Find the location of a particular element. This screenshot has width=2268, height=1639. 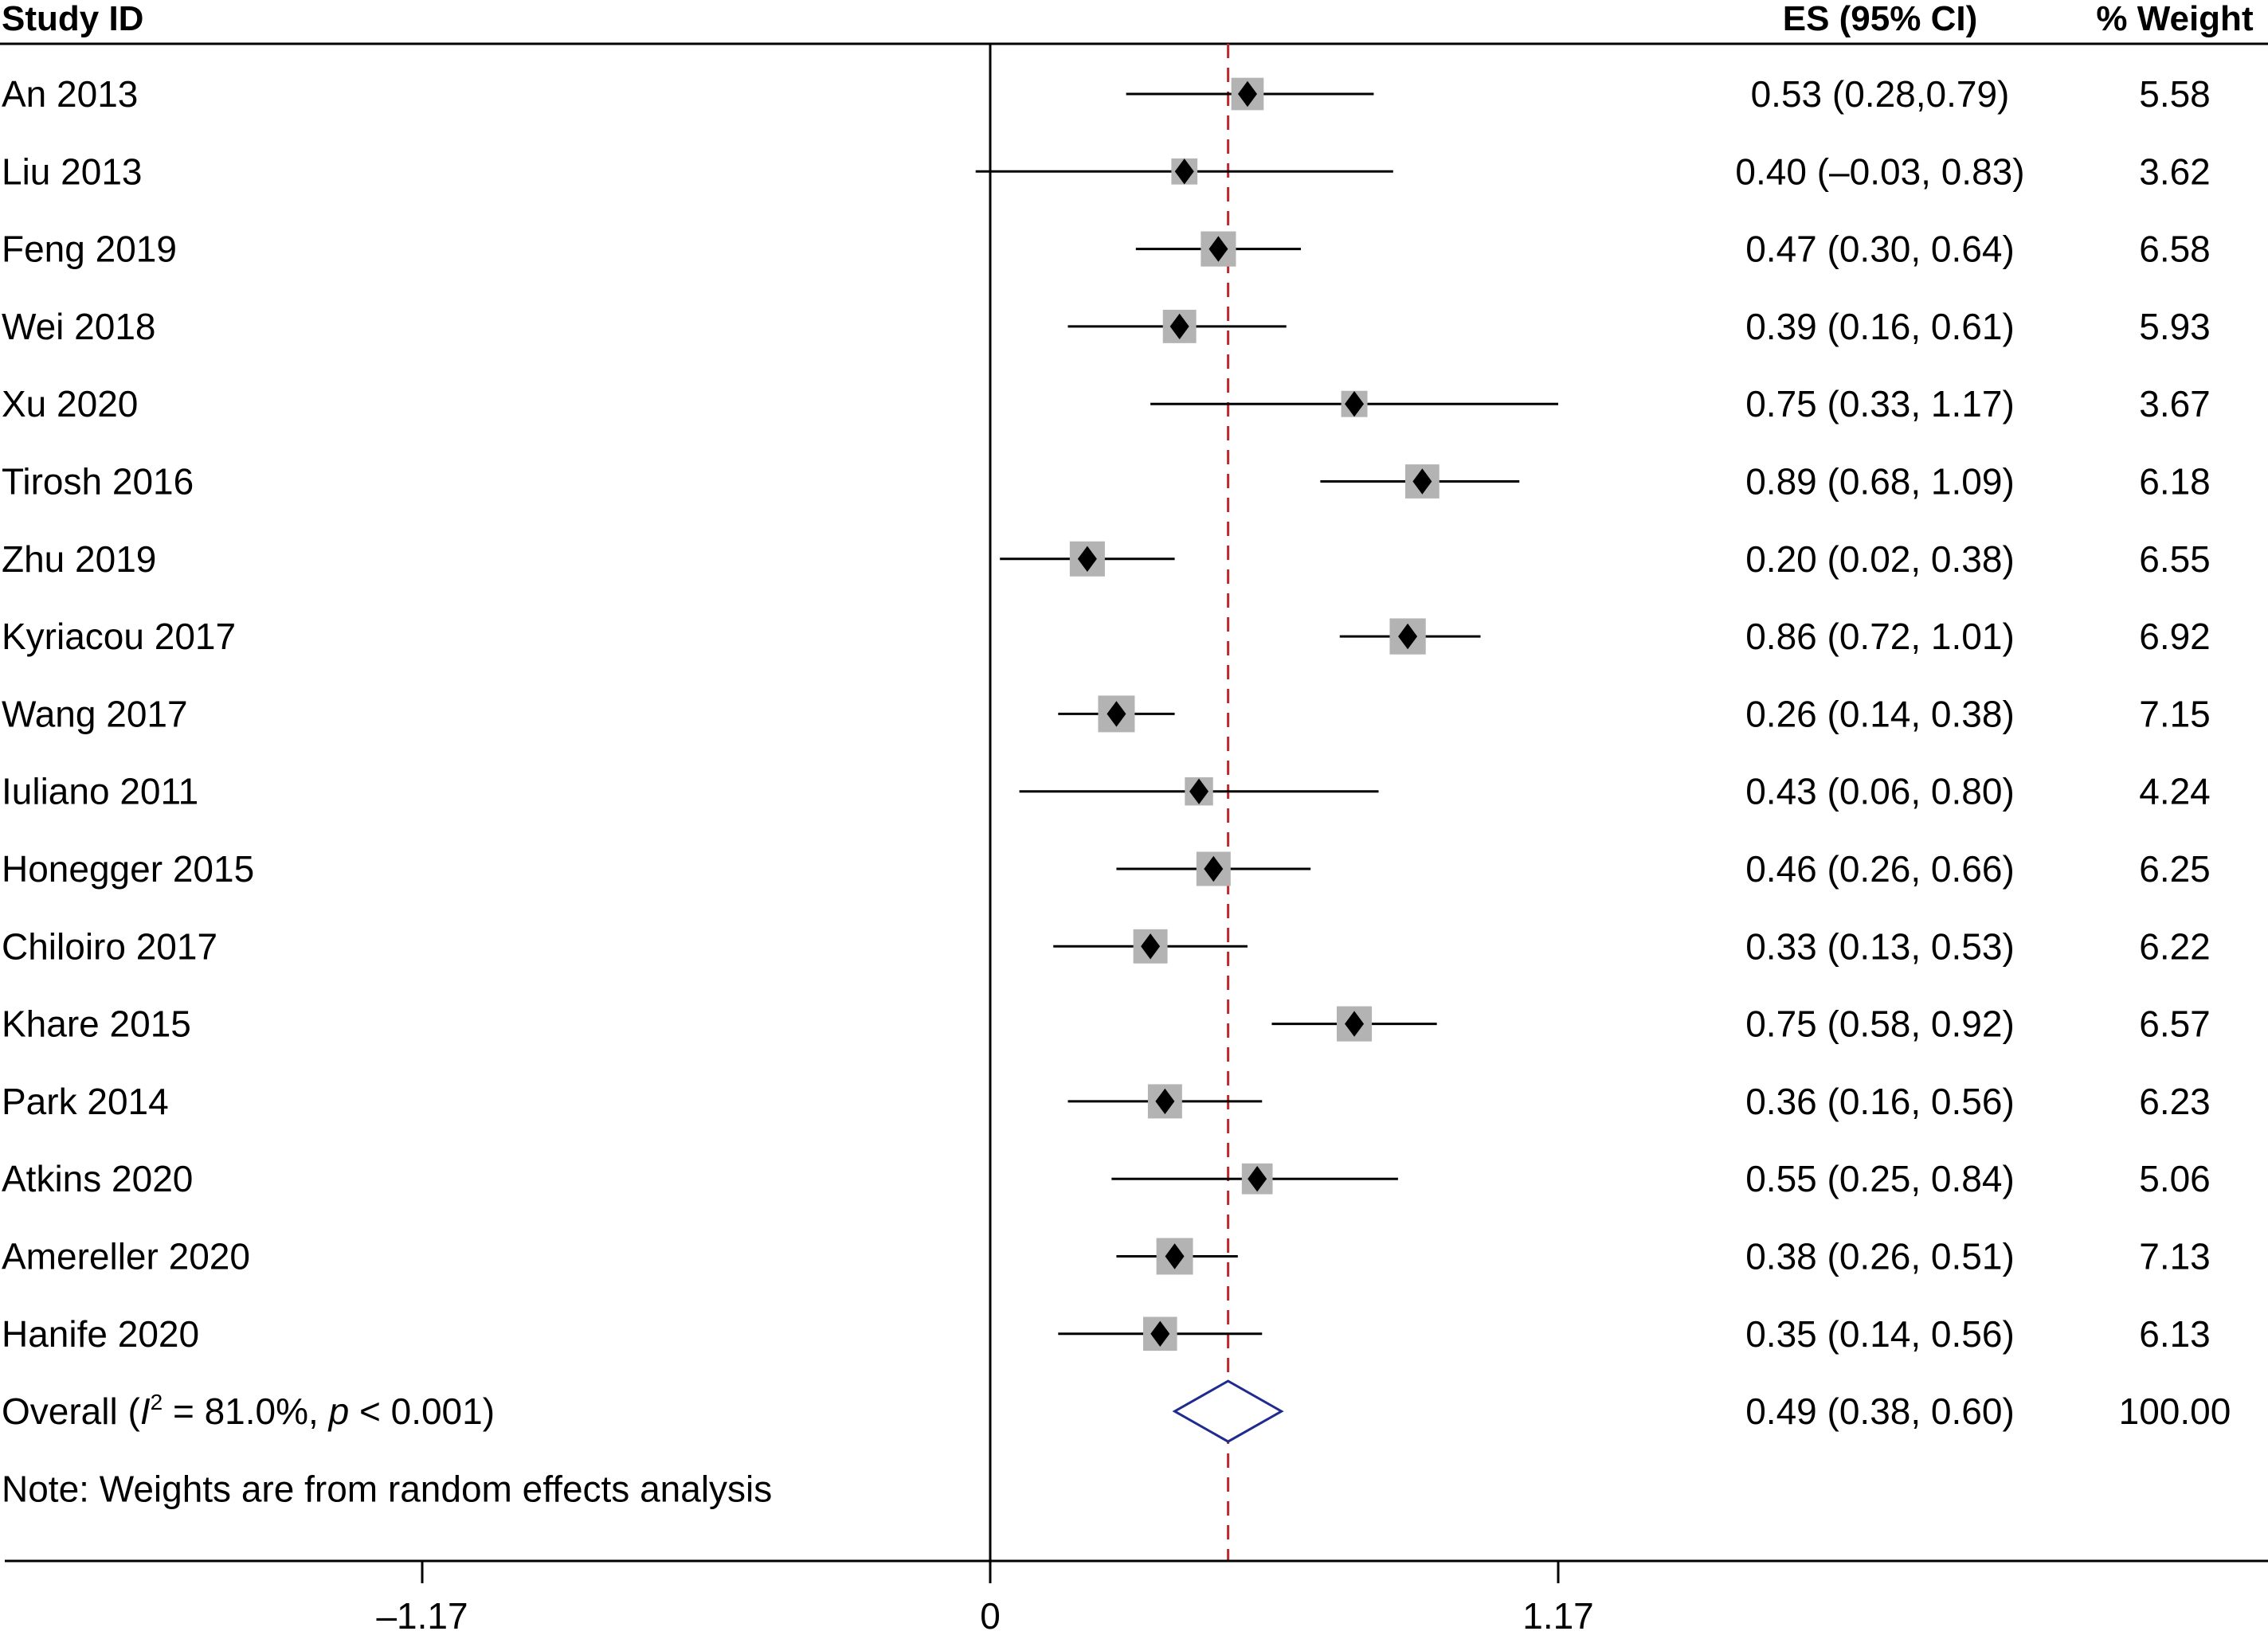

overall-weight: 100.00 is located at coordinates (2175, 1412).